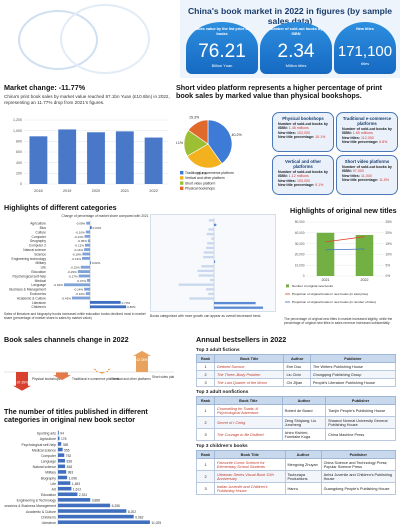 Image resolution: width=400 pixels, height=529 pixels. I want to click on categories-title: Highlights of different categories, so click(60, 207).